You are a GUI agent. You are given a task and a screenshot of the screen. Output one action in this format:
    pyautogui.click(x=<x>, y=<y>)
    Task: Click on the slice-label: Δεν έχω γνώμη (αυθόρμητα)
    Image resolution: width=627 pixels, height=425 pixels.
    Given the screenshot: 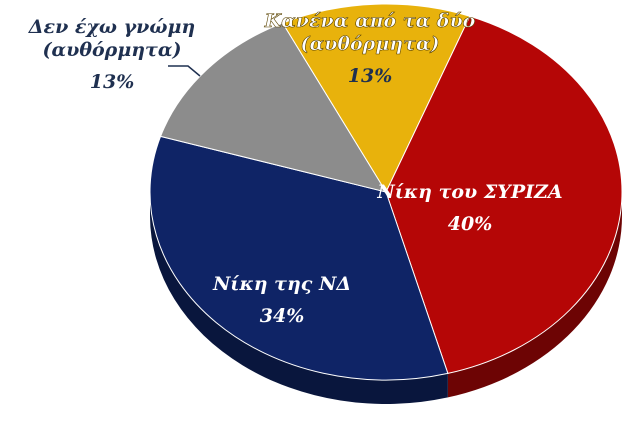 What is the action you would take?
    pyautogui.click(x=111, y=38)
    